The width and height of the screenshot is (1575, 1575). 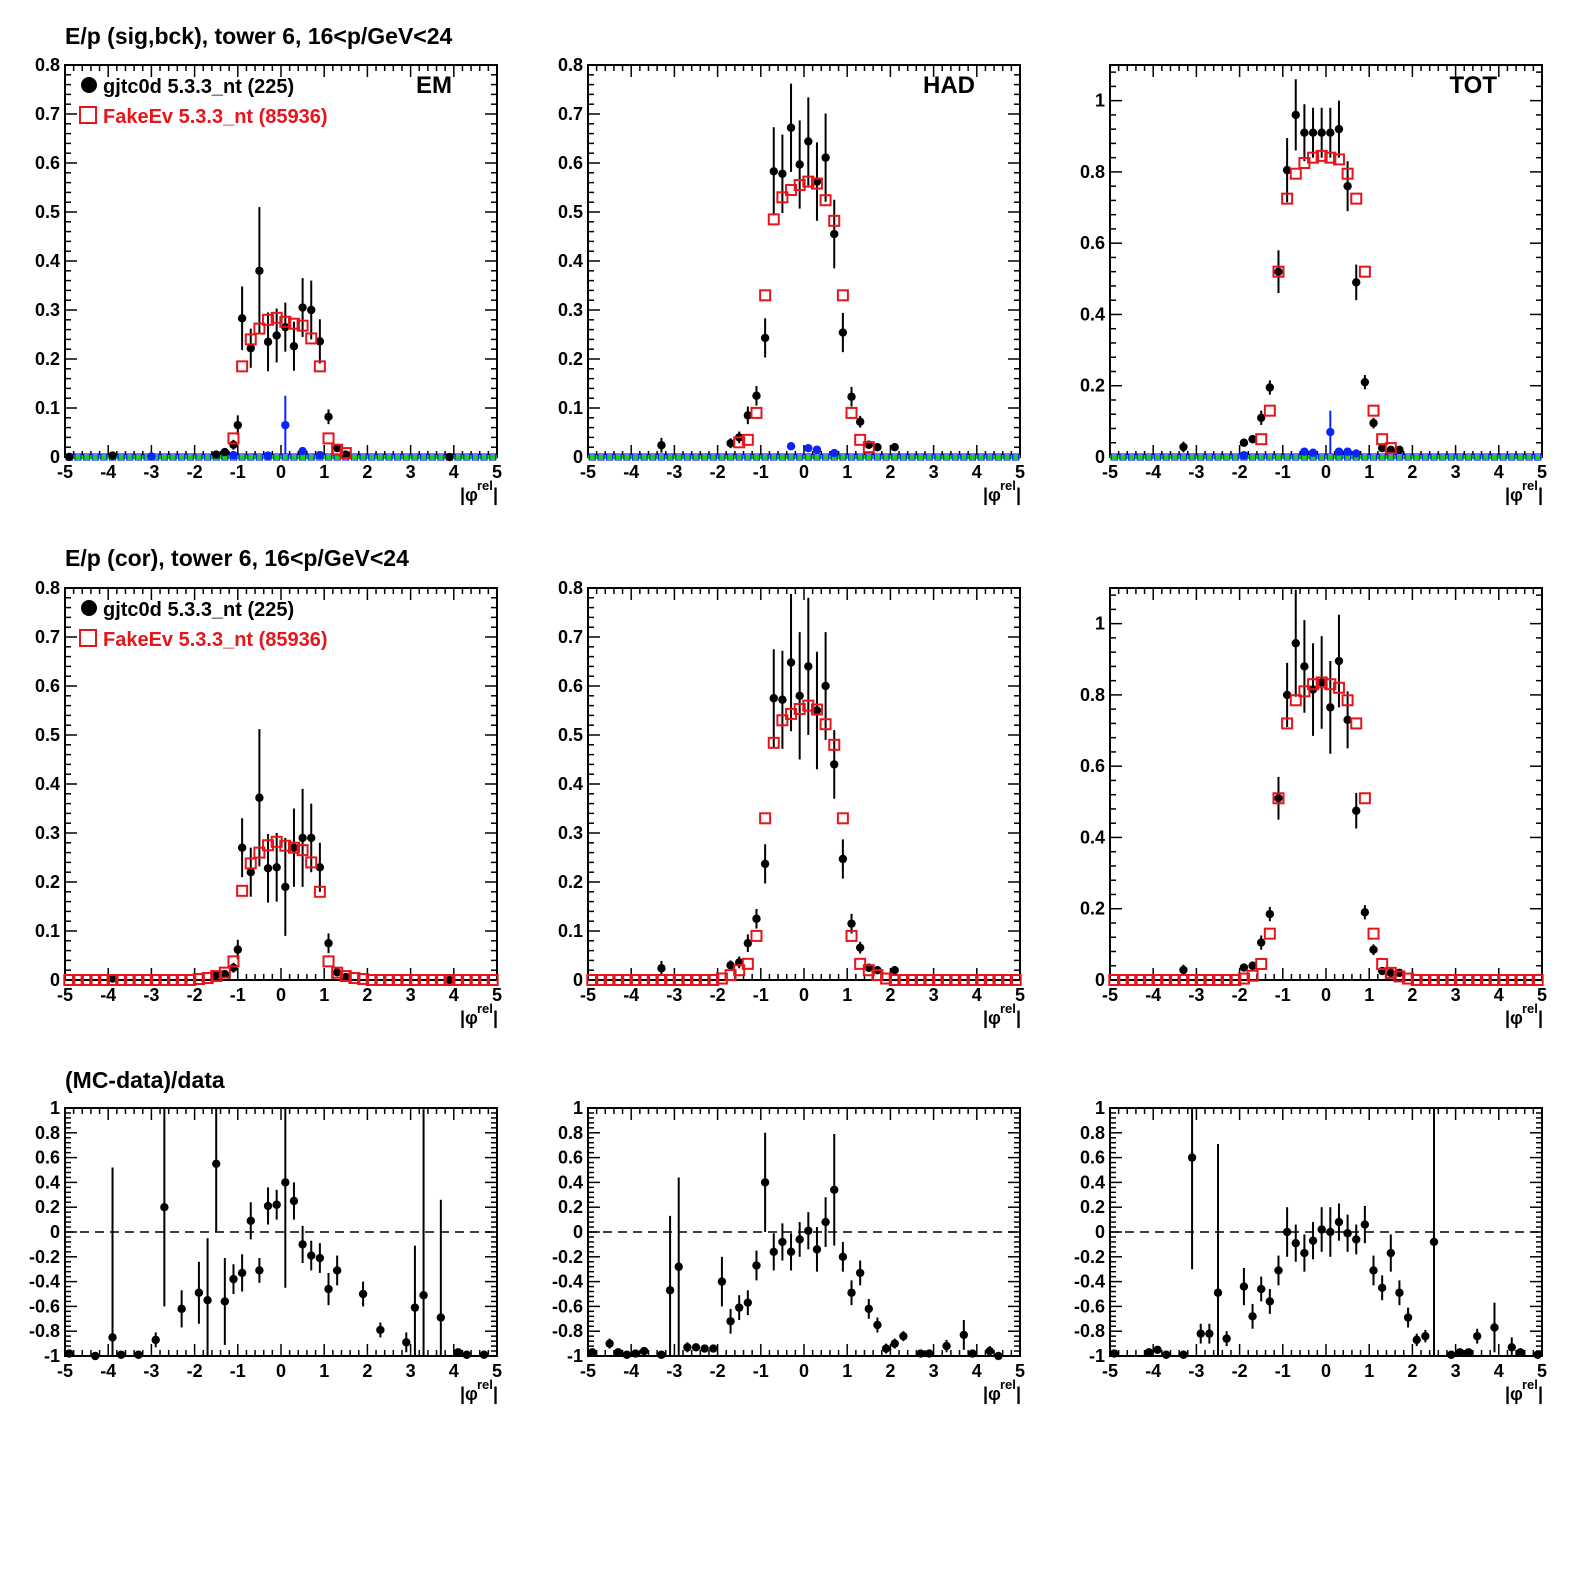 What do you see at coordinates (1092, 909) in the screenshot?
I see `y-tick-label: 0.2` at bounding box center [1092, 909].